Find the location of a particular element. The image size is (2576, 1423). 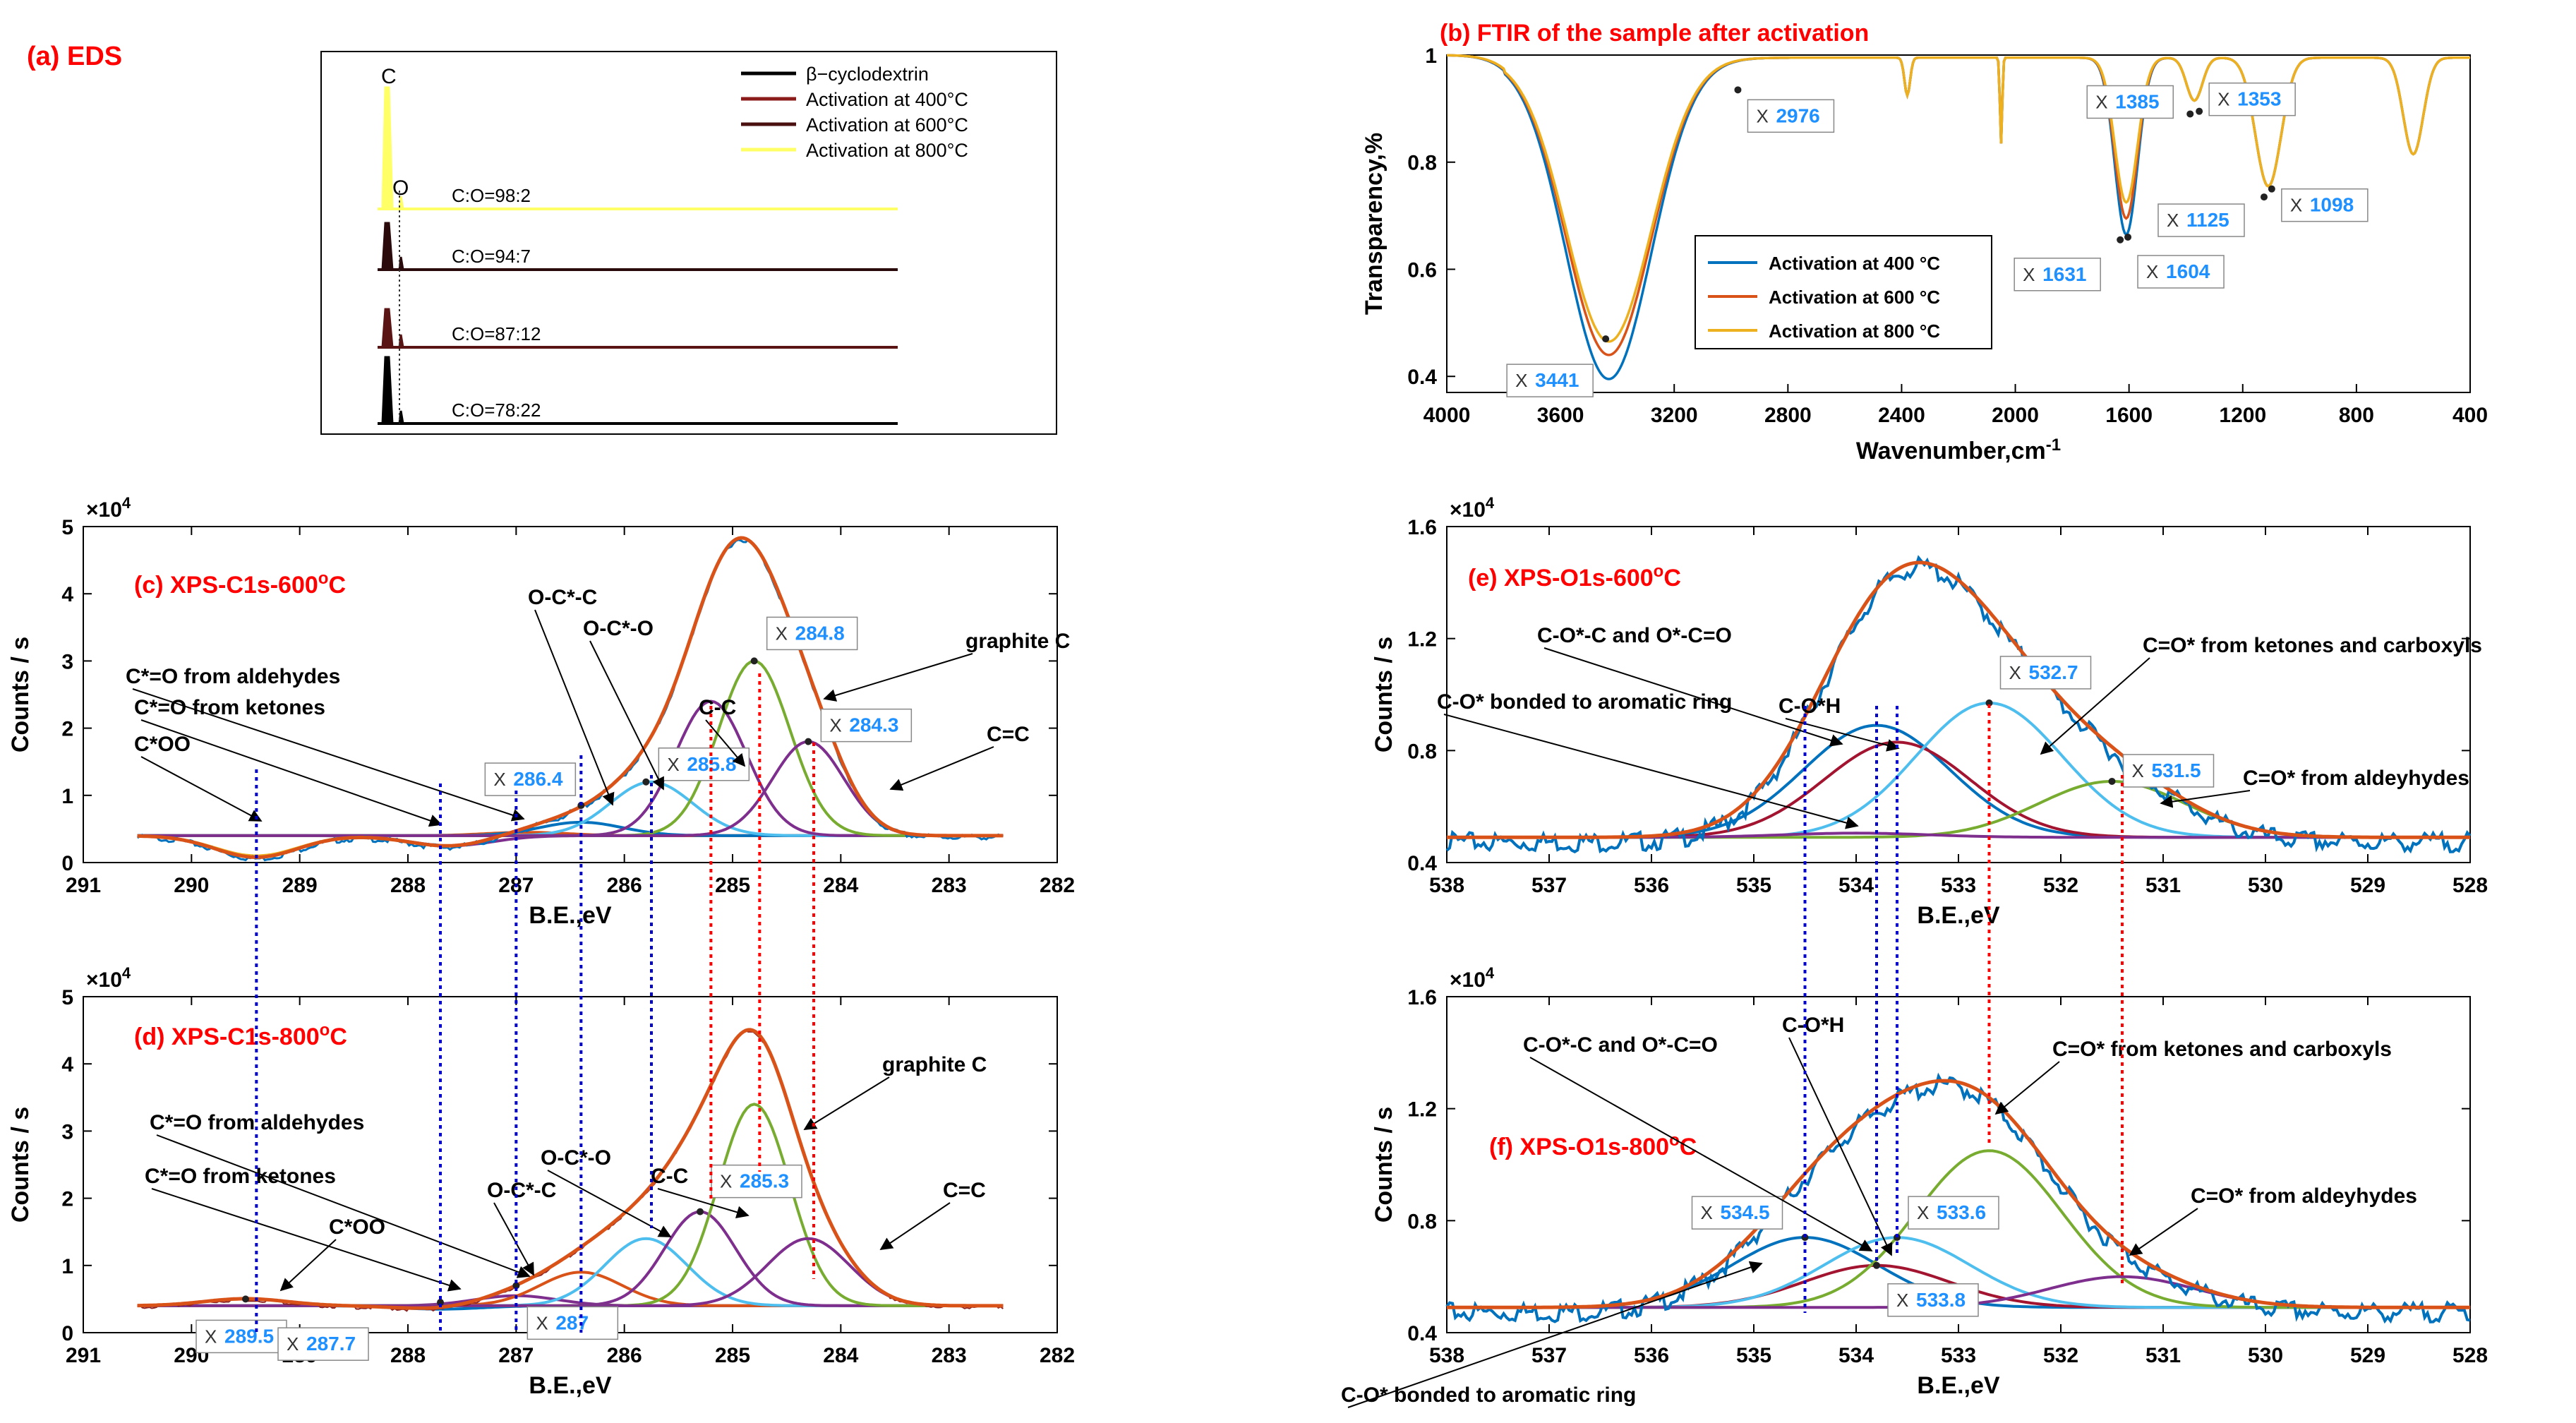

annotation-label: C=O* from ketones and carboxyls is located at coordinates (2312, 645).